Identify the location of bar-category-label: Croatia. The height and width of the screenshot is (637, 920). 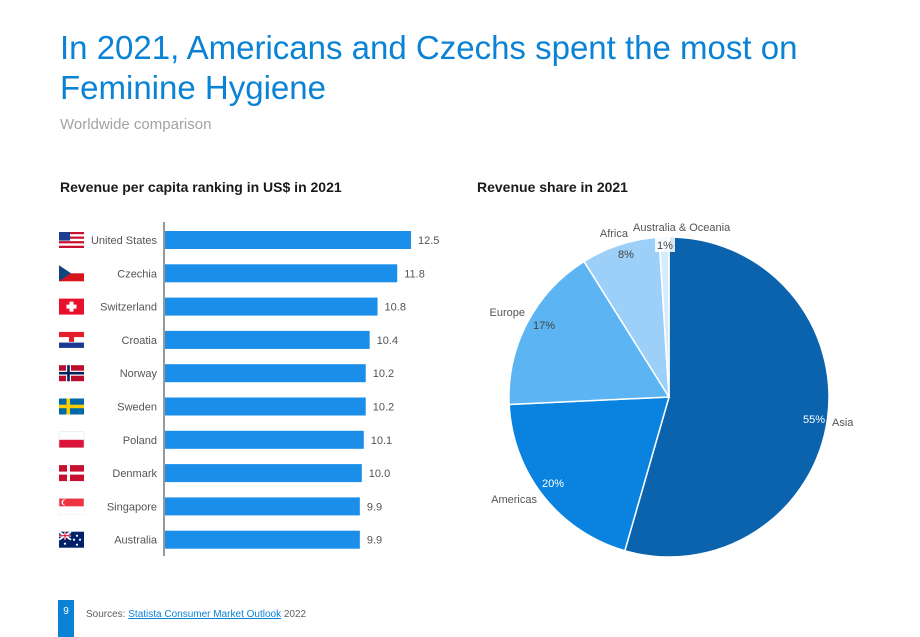
(140, 341).